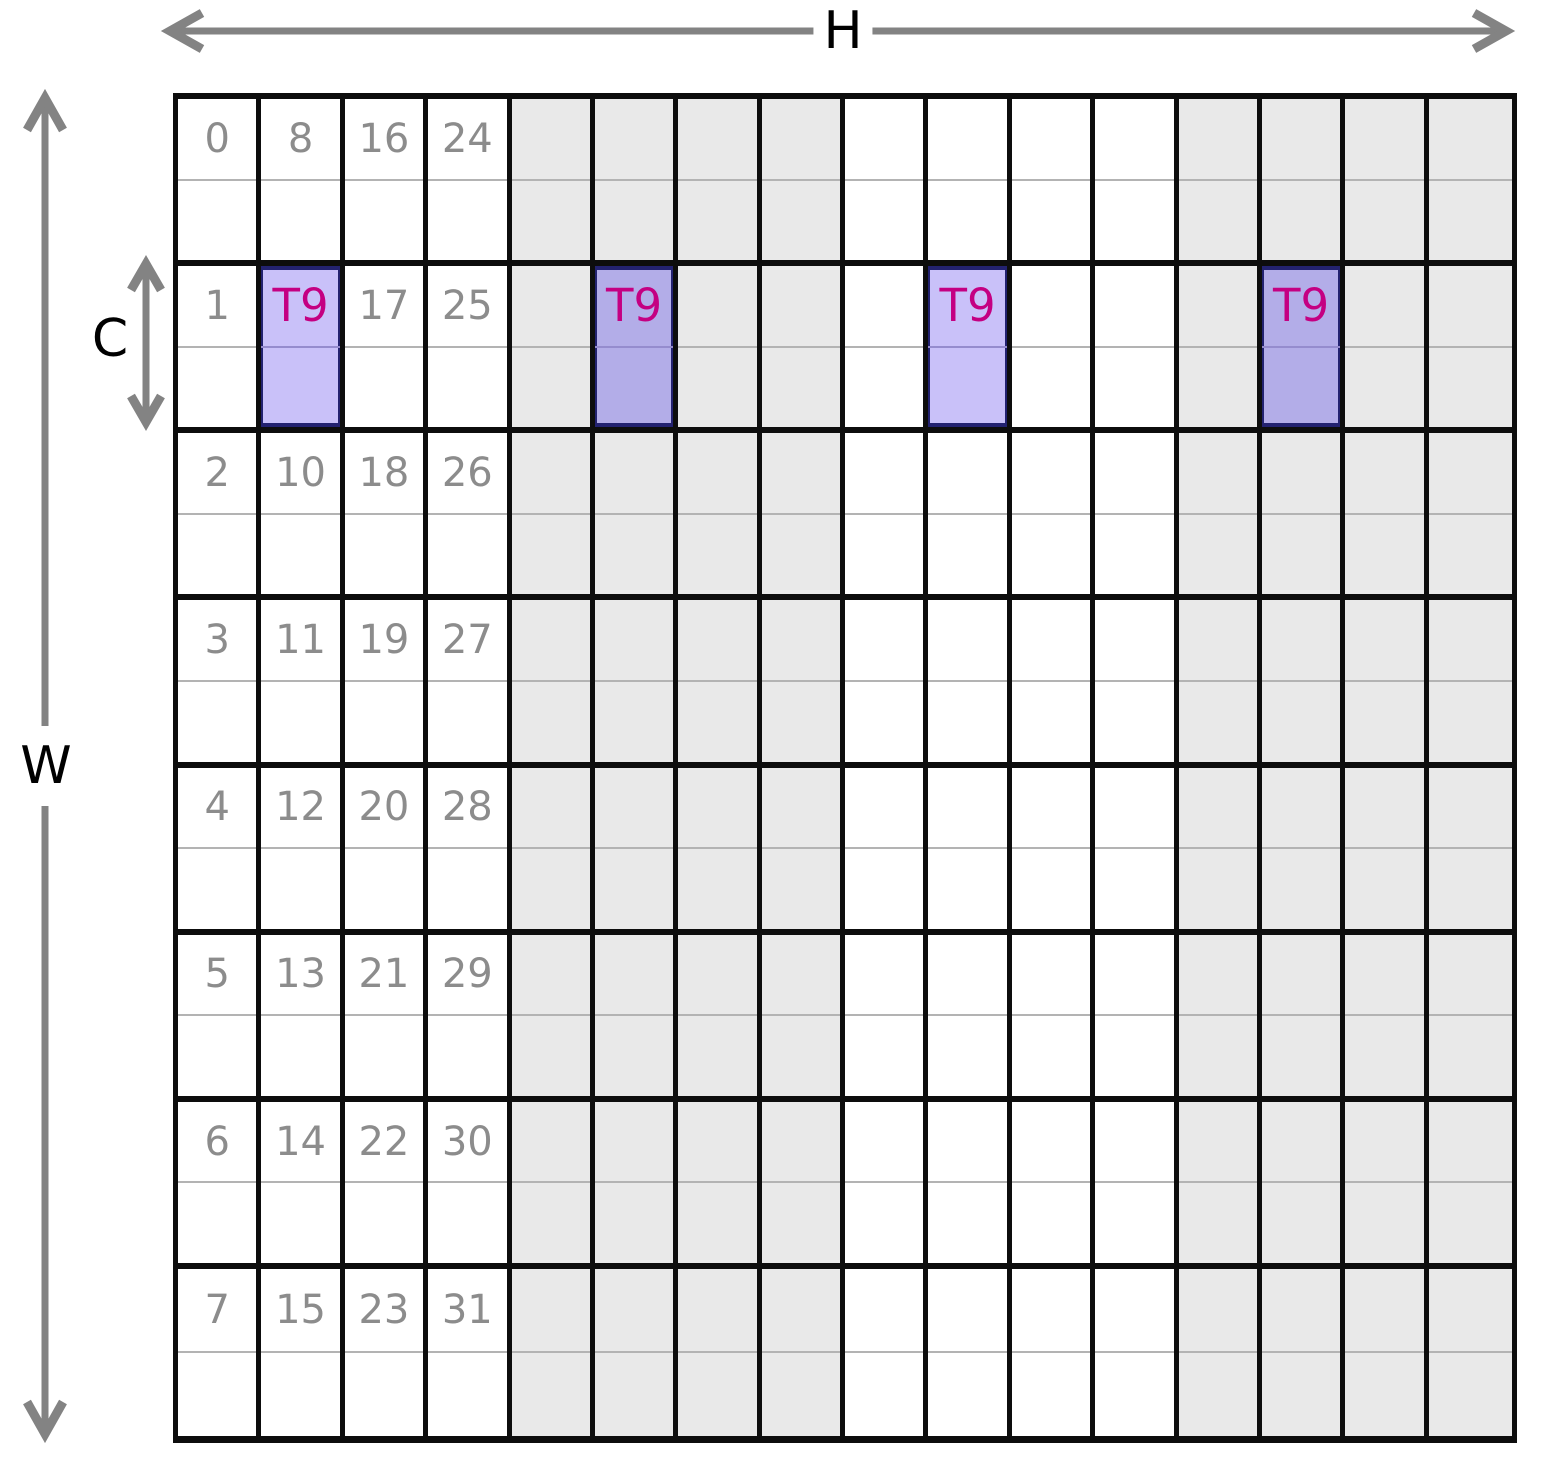 The height and width of the screenshot is (1462, 1544). I want to click on grid-cell: 4, so click(220, 851).